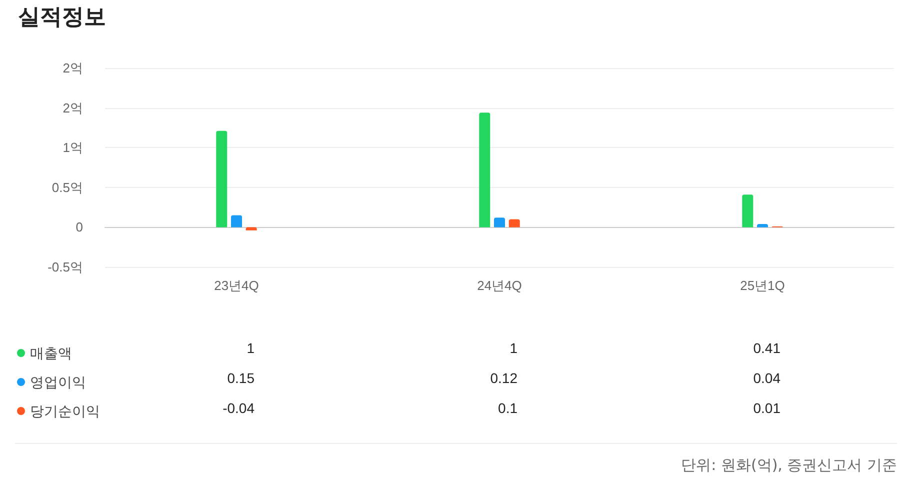 The width and height of the screenshot is (909, 489). I want to click on legend-label: 당기순이익, so click(65, 411).